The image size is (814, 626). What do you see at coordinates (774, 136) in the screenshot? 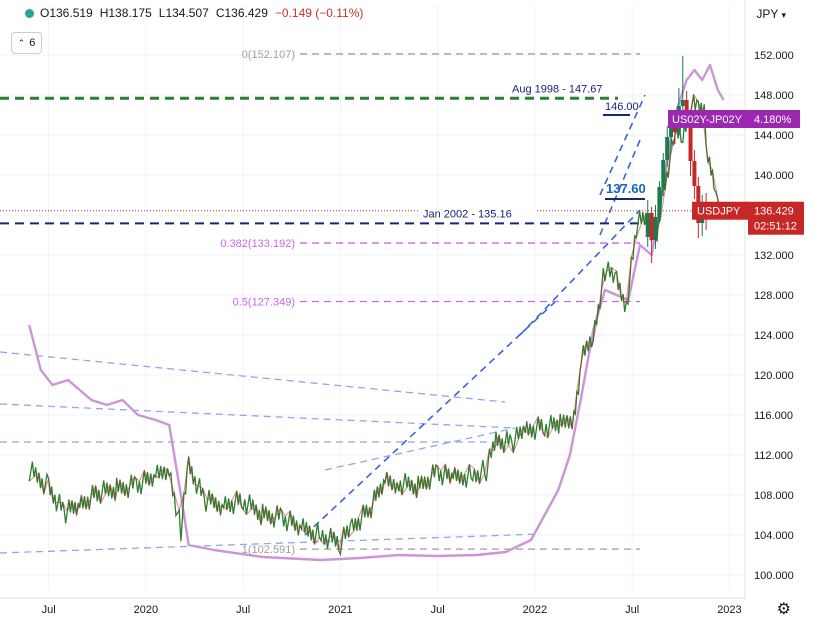
I see `price-tick-label: 144.000` at bounding box center [774, 136].